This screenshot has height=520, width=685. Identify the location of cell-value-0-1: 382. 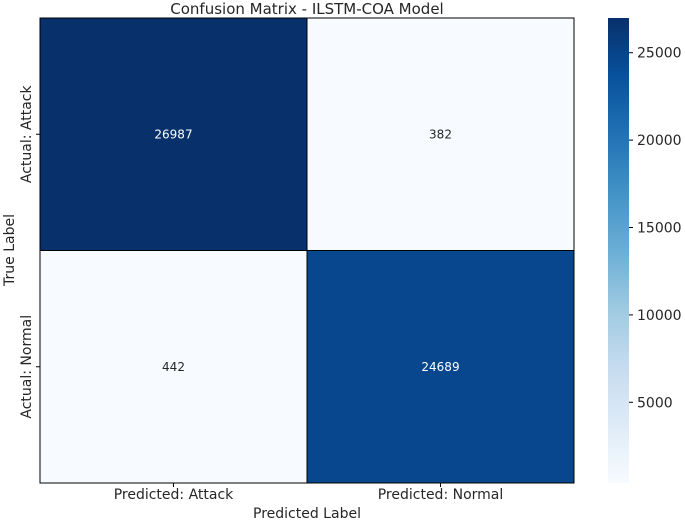
(440, 134).